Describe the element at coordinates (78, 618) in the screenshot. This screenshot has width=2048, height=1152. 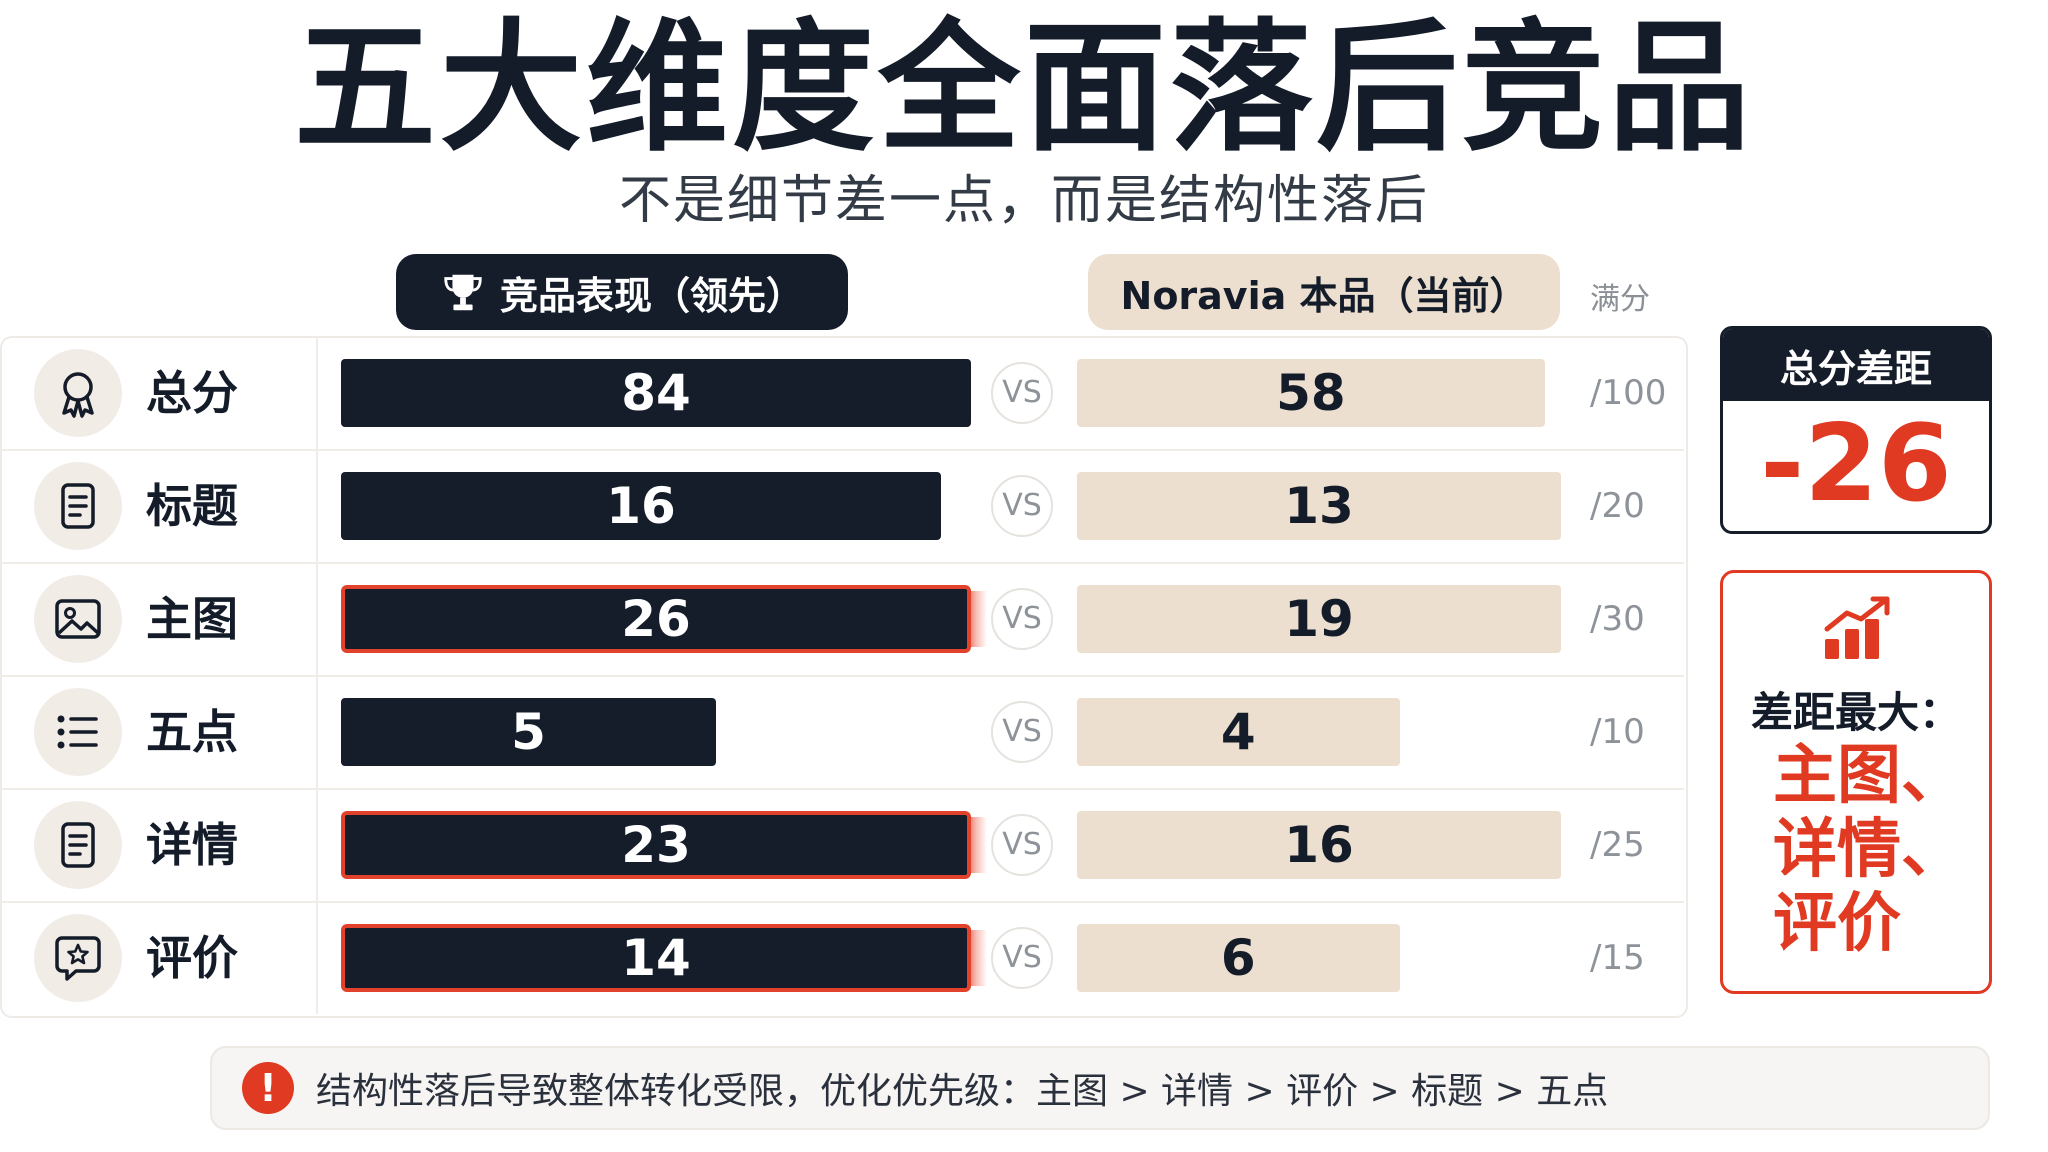
I see `image-icon` at that location.